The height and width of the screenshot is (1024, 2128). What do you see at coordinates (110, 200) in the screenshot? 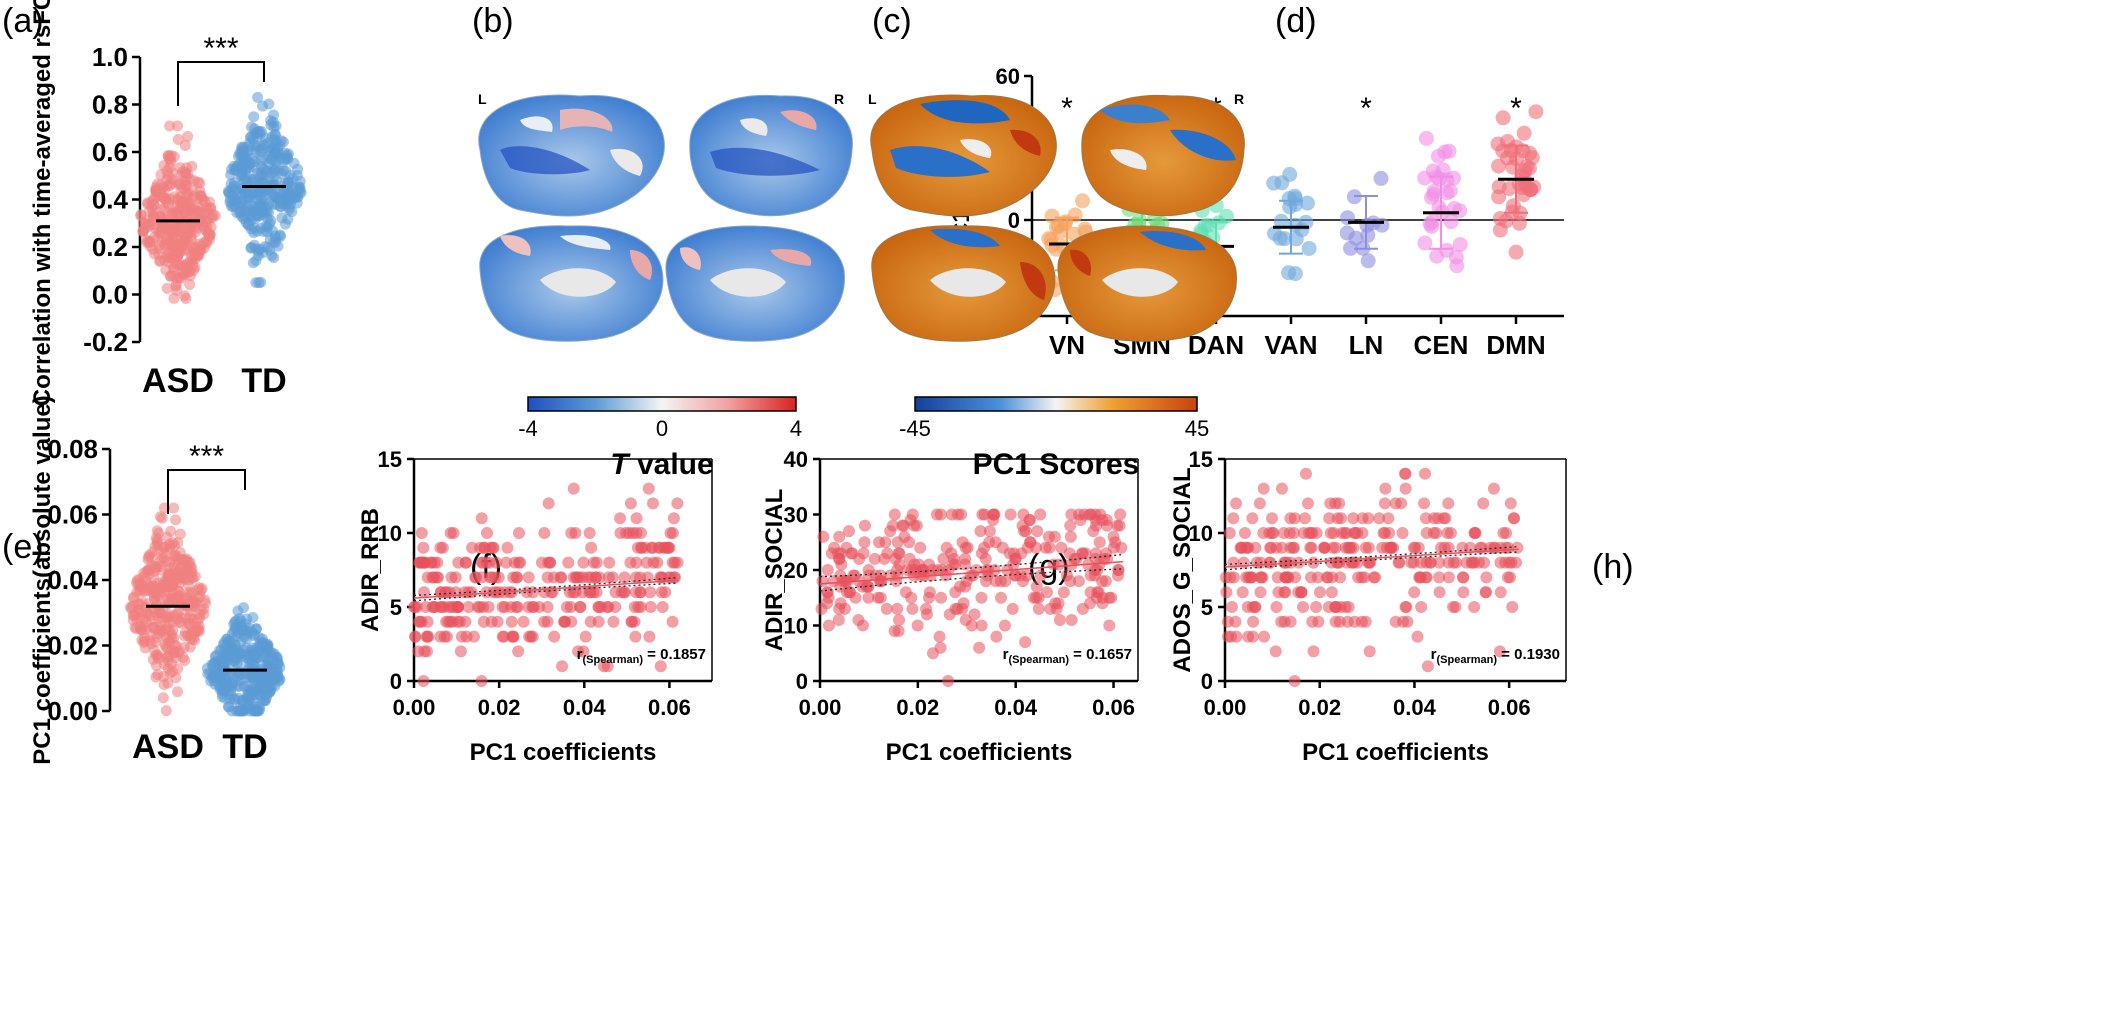
I see `y-tick-label-a: 0.4` at bounding box center [110, 200].